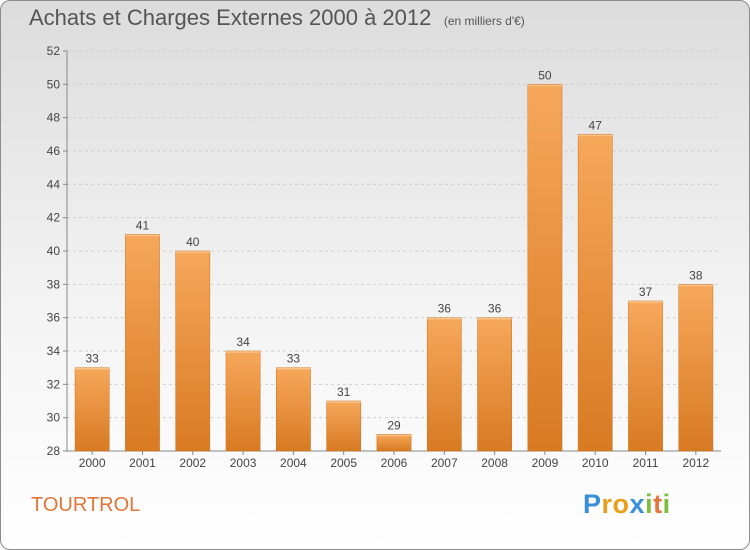 The height and width of the screenshot is (550, 750). Describe the element at coordinates (193, 242) in the screenshot. I see `data-label: 40` at that location.